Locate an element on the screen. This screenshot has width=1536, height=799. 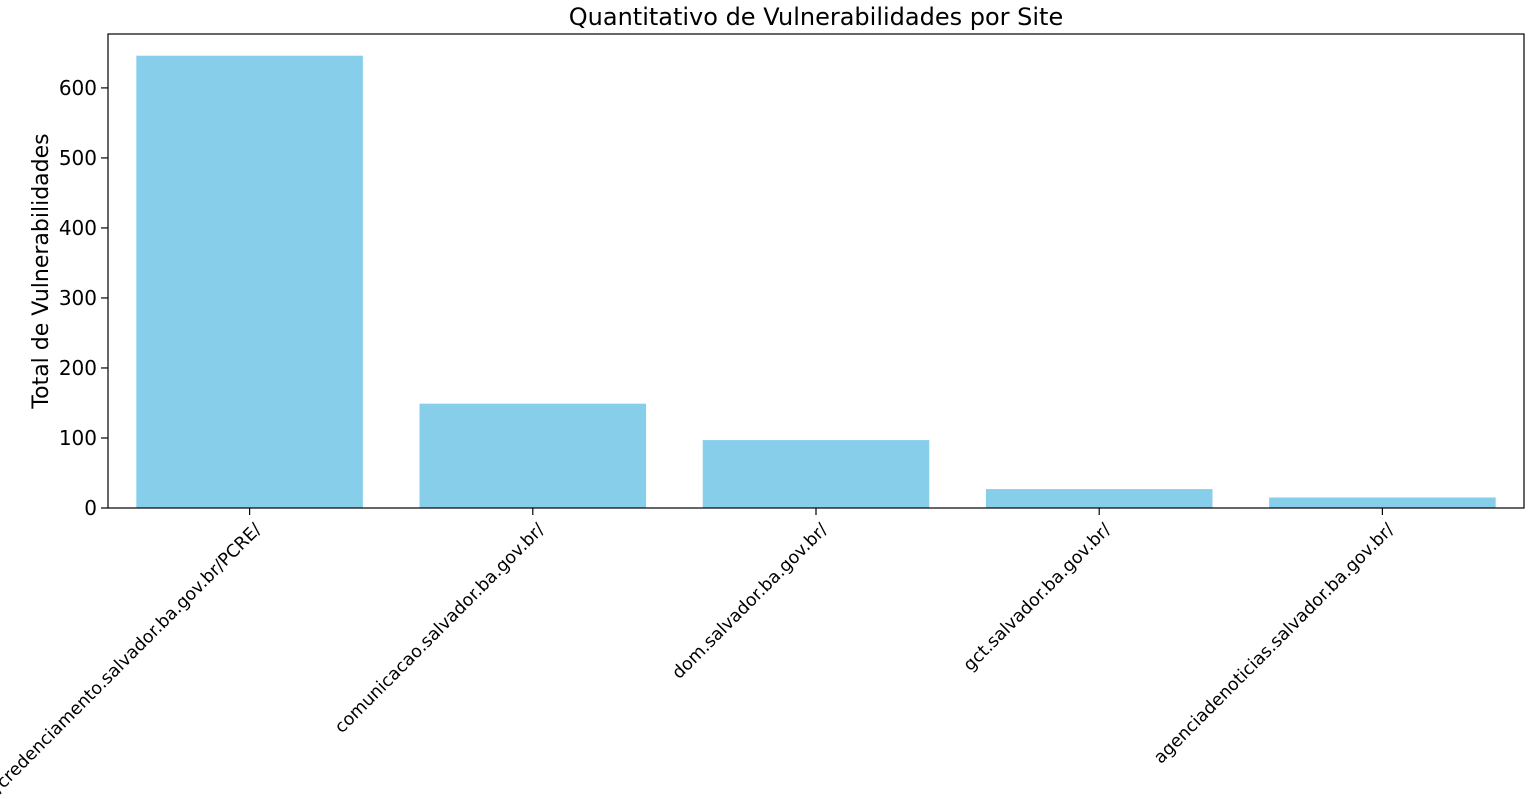
x-tick-label: comunicacao.salvador.ba.gov.br/ is located at coordinates (440, 629).